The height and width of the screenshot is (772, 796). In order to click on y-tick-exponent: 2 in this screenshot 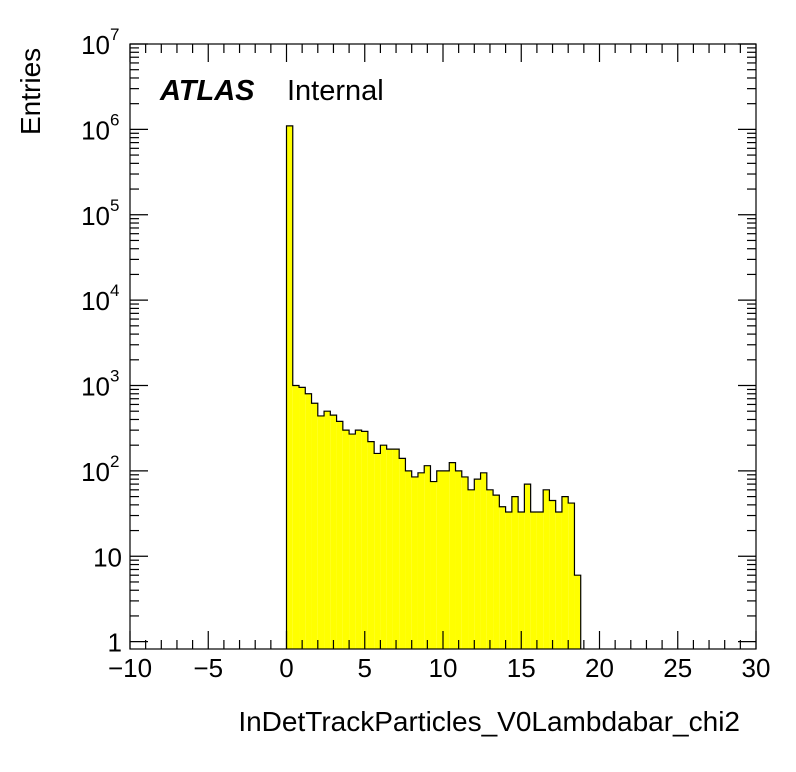, I will do `click(114, 461)`.